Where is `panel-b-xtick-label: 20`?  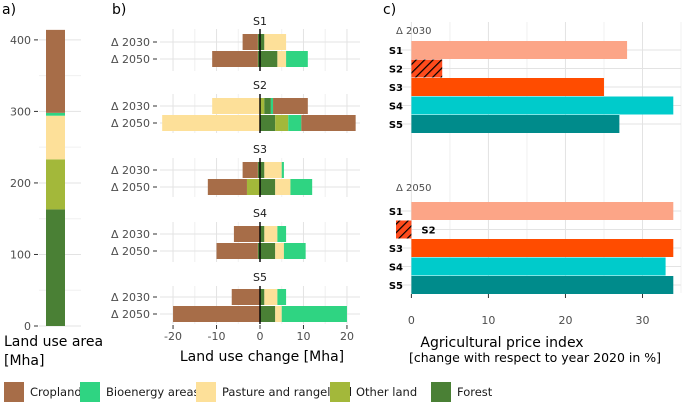 panel-b-xtick-label: 20 is located at coordinates (347, 336).